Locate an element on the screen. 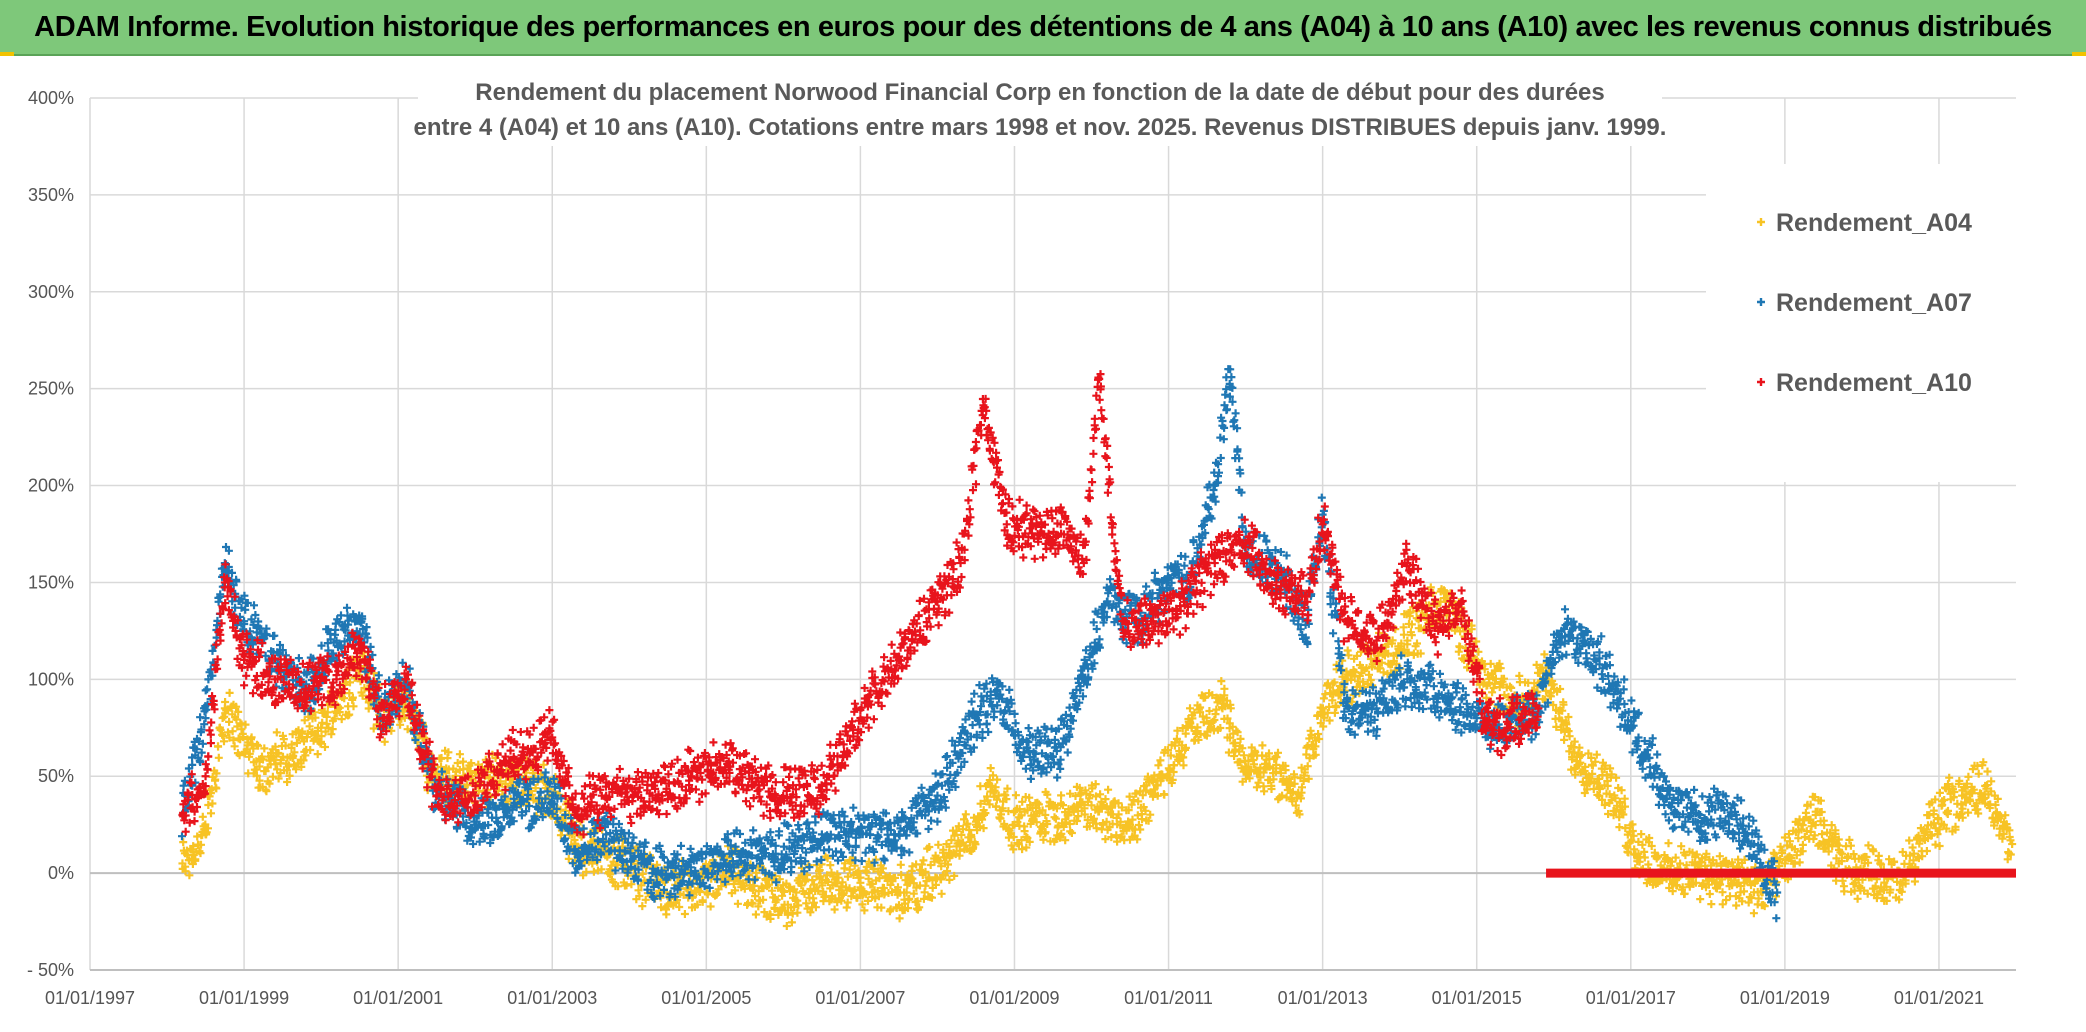  x-tick-label: 01/01/2011 is located at coordinates (1168, 998).